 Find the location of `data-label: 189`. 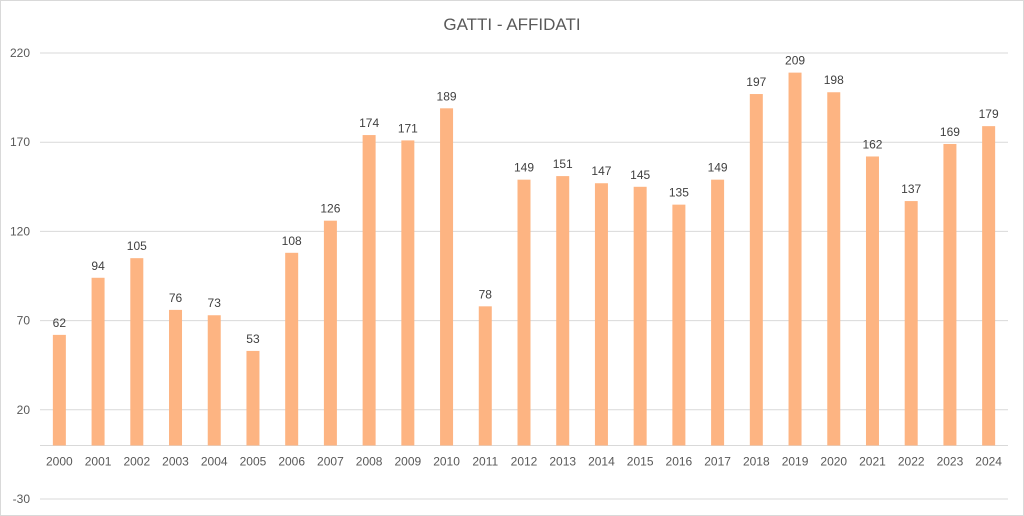

data-label: 189 is located at coordinates (447, 96).